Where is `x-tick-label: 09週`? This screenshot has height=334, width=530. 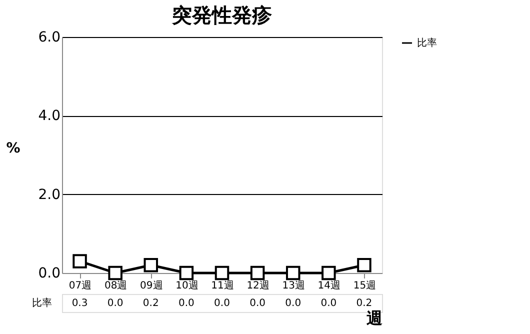 x-tick-label: 09週 is located at coordinates (151, 286).